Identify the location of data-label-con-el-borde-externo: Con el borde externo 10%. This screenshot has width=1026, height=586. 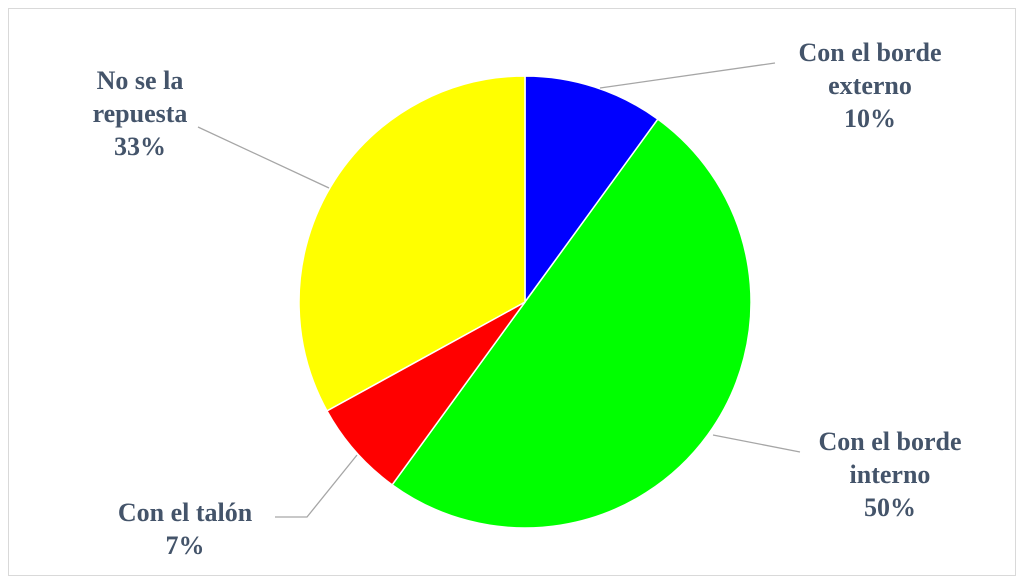
(870, 85).